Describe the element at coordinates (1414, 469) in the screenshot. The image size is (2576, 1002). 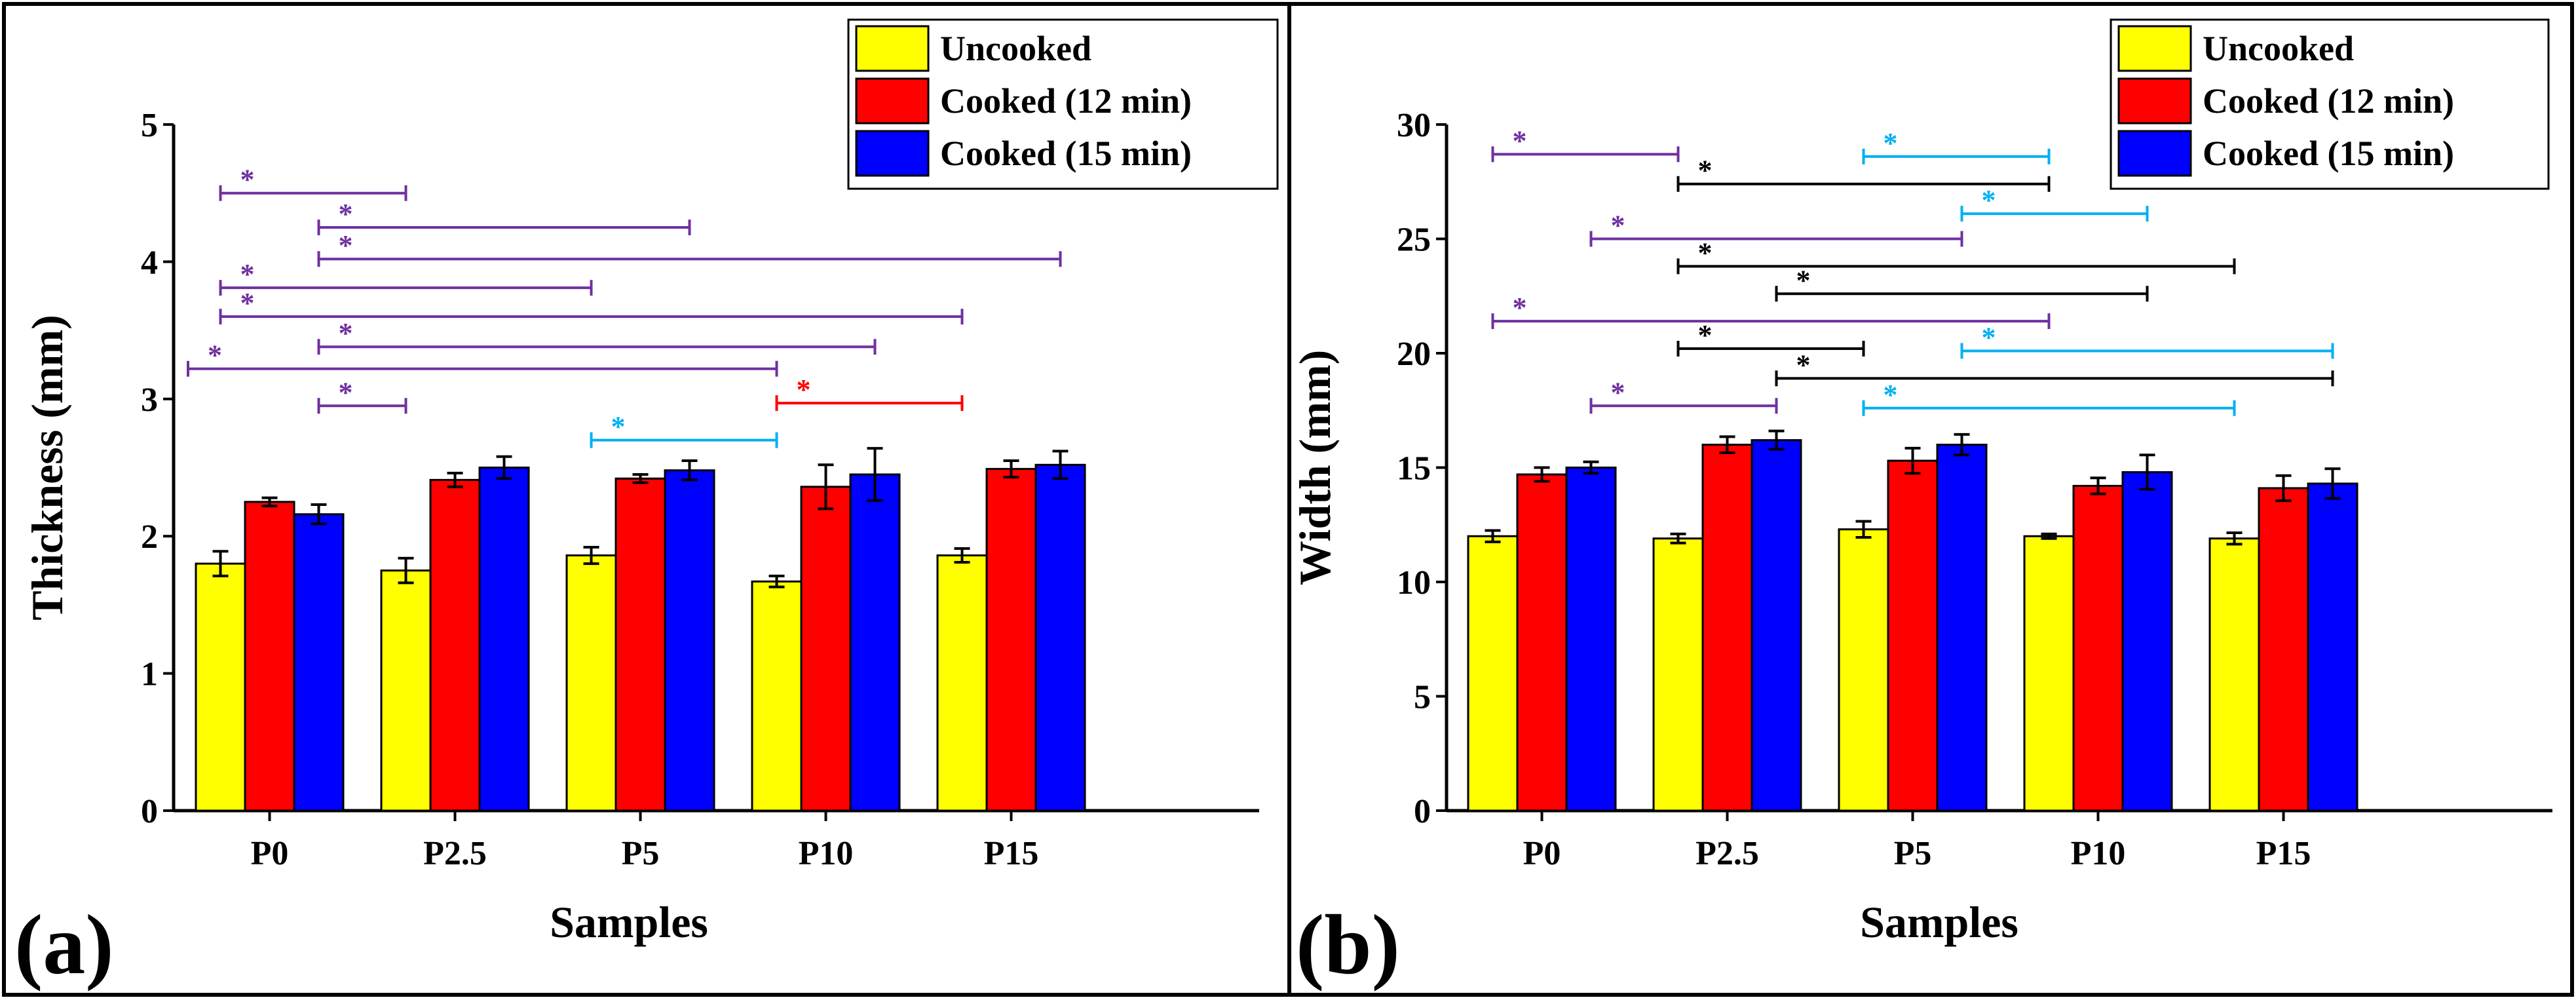
I see `y-tick-label: 15` at that location.